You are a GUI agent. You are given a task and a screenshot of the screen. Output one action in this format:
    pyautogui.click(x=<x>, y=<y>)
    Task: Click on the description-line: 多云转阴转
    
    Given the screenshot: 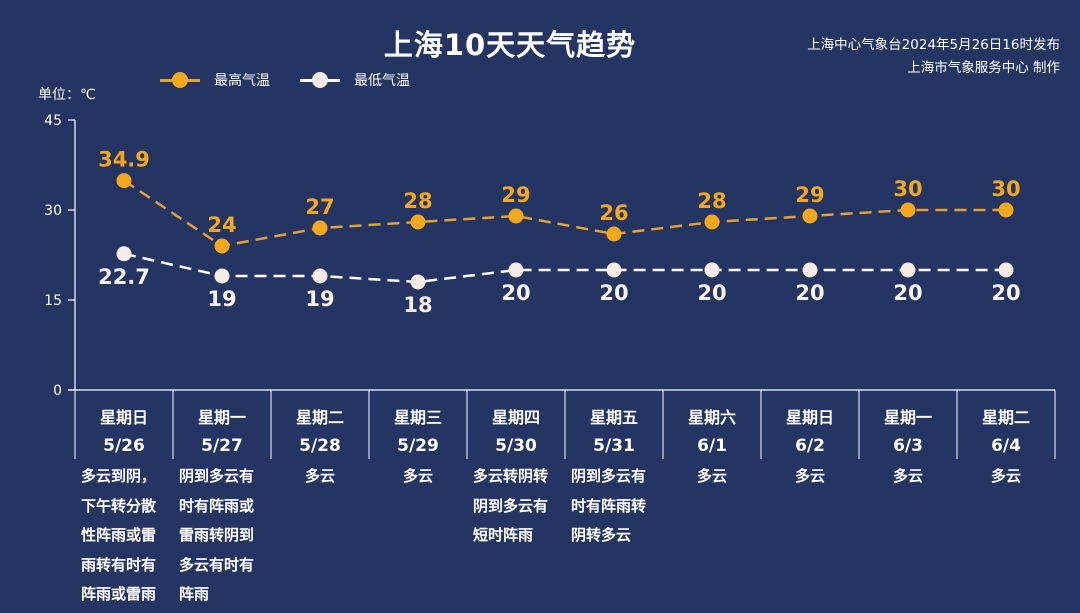 What is the action you would take?
    pyautogui.click(x=511, y=476)
    